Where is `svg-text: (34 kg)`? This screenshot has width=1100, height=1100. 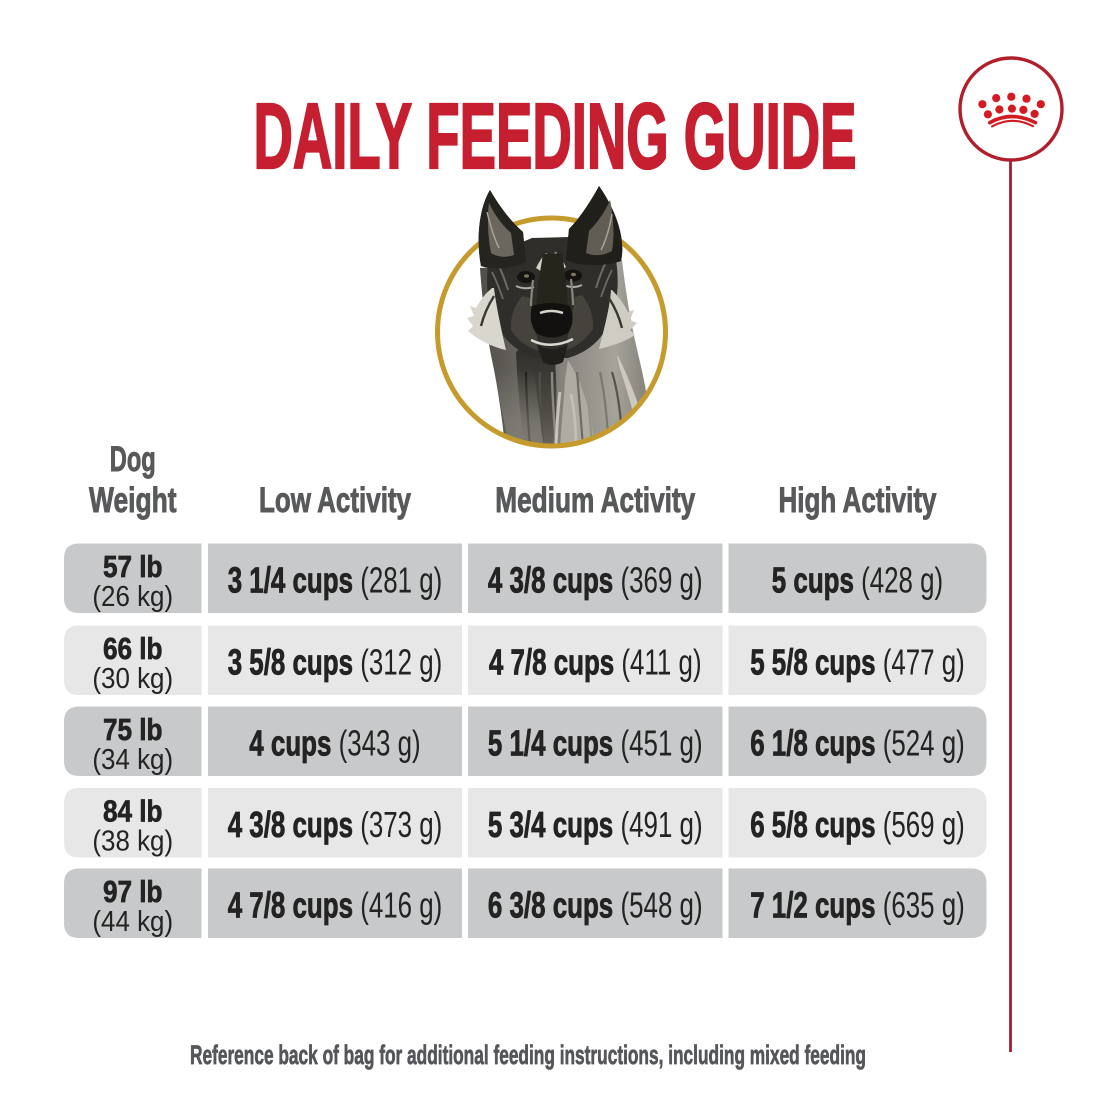
svg-text: (34 kg) is located at coordinates (132, 760).